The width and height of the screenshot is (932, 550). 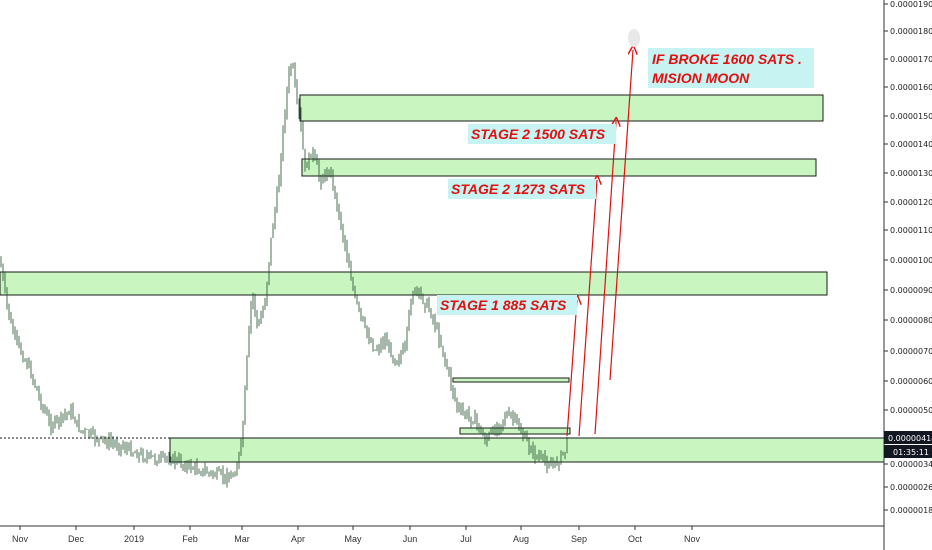 What do you see at coordinates (538, 134) in the screenshot?
I see `annotation-stage2-1500-text: STAGE 2 1500 SATS` at bounding box center [538, 134].